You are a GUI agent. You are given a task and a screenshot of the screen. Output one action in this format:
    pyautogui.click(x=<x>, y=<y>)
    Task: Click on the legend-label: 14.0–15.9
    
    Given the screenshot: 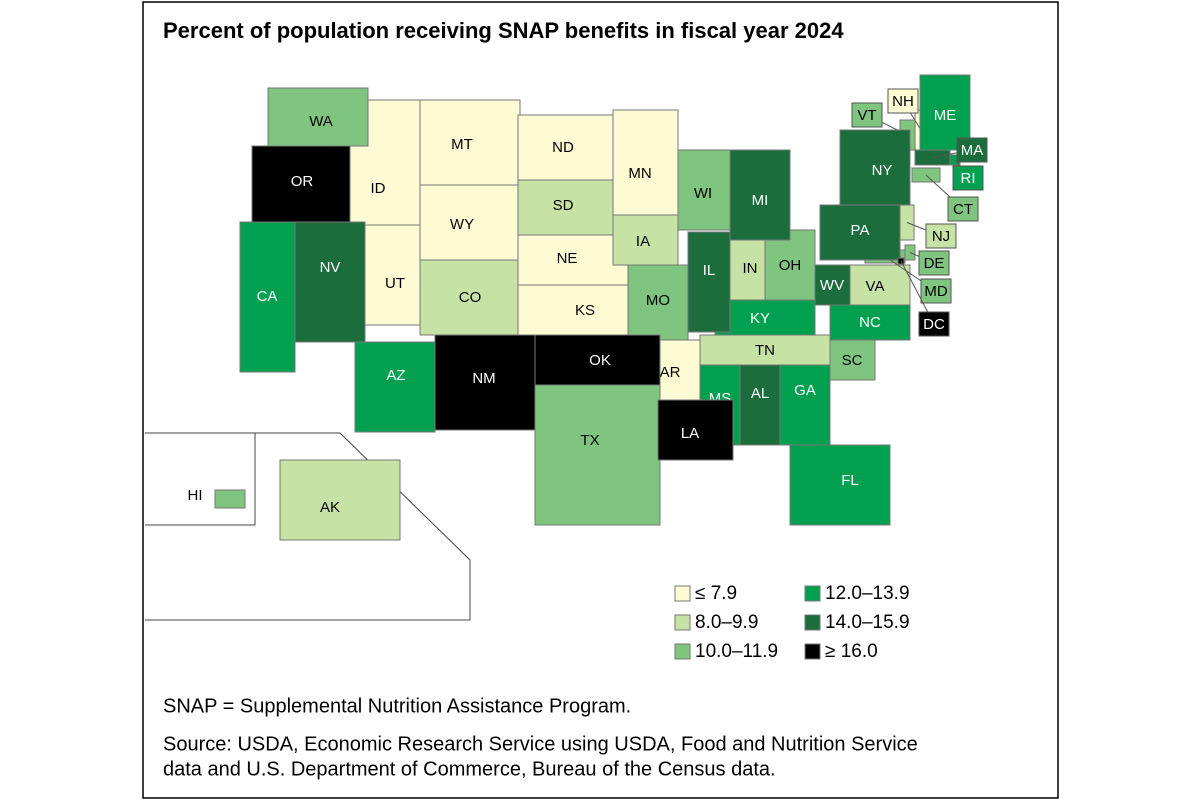 What is the action you would take?
    pyautogui.click(x=867, y=622)
    